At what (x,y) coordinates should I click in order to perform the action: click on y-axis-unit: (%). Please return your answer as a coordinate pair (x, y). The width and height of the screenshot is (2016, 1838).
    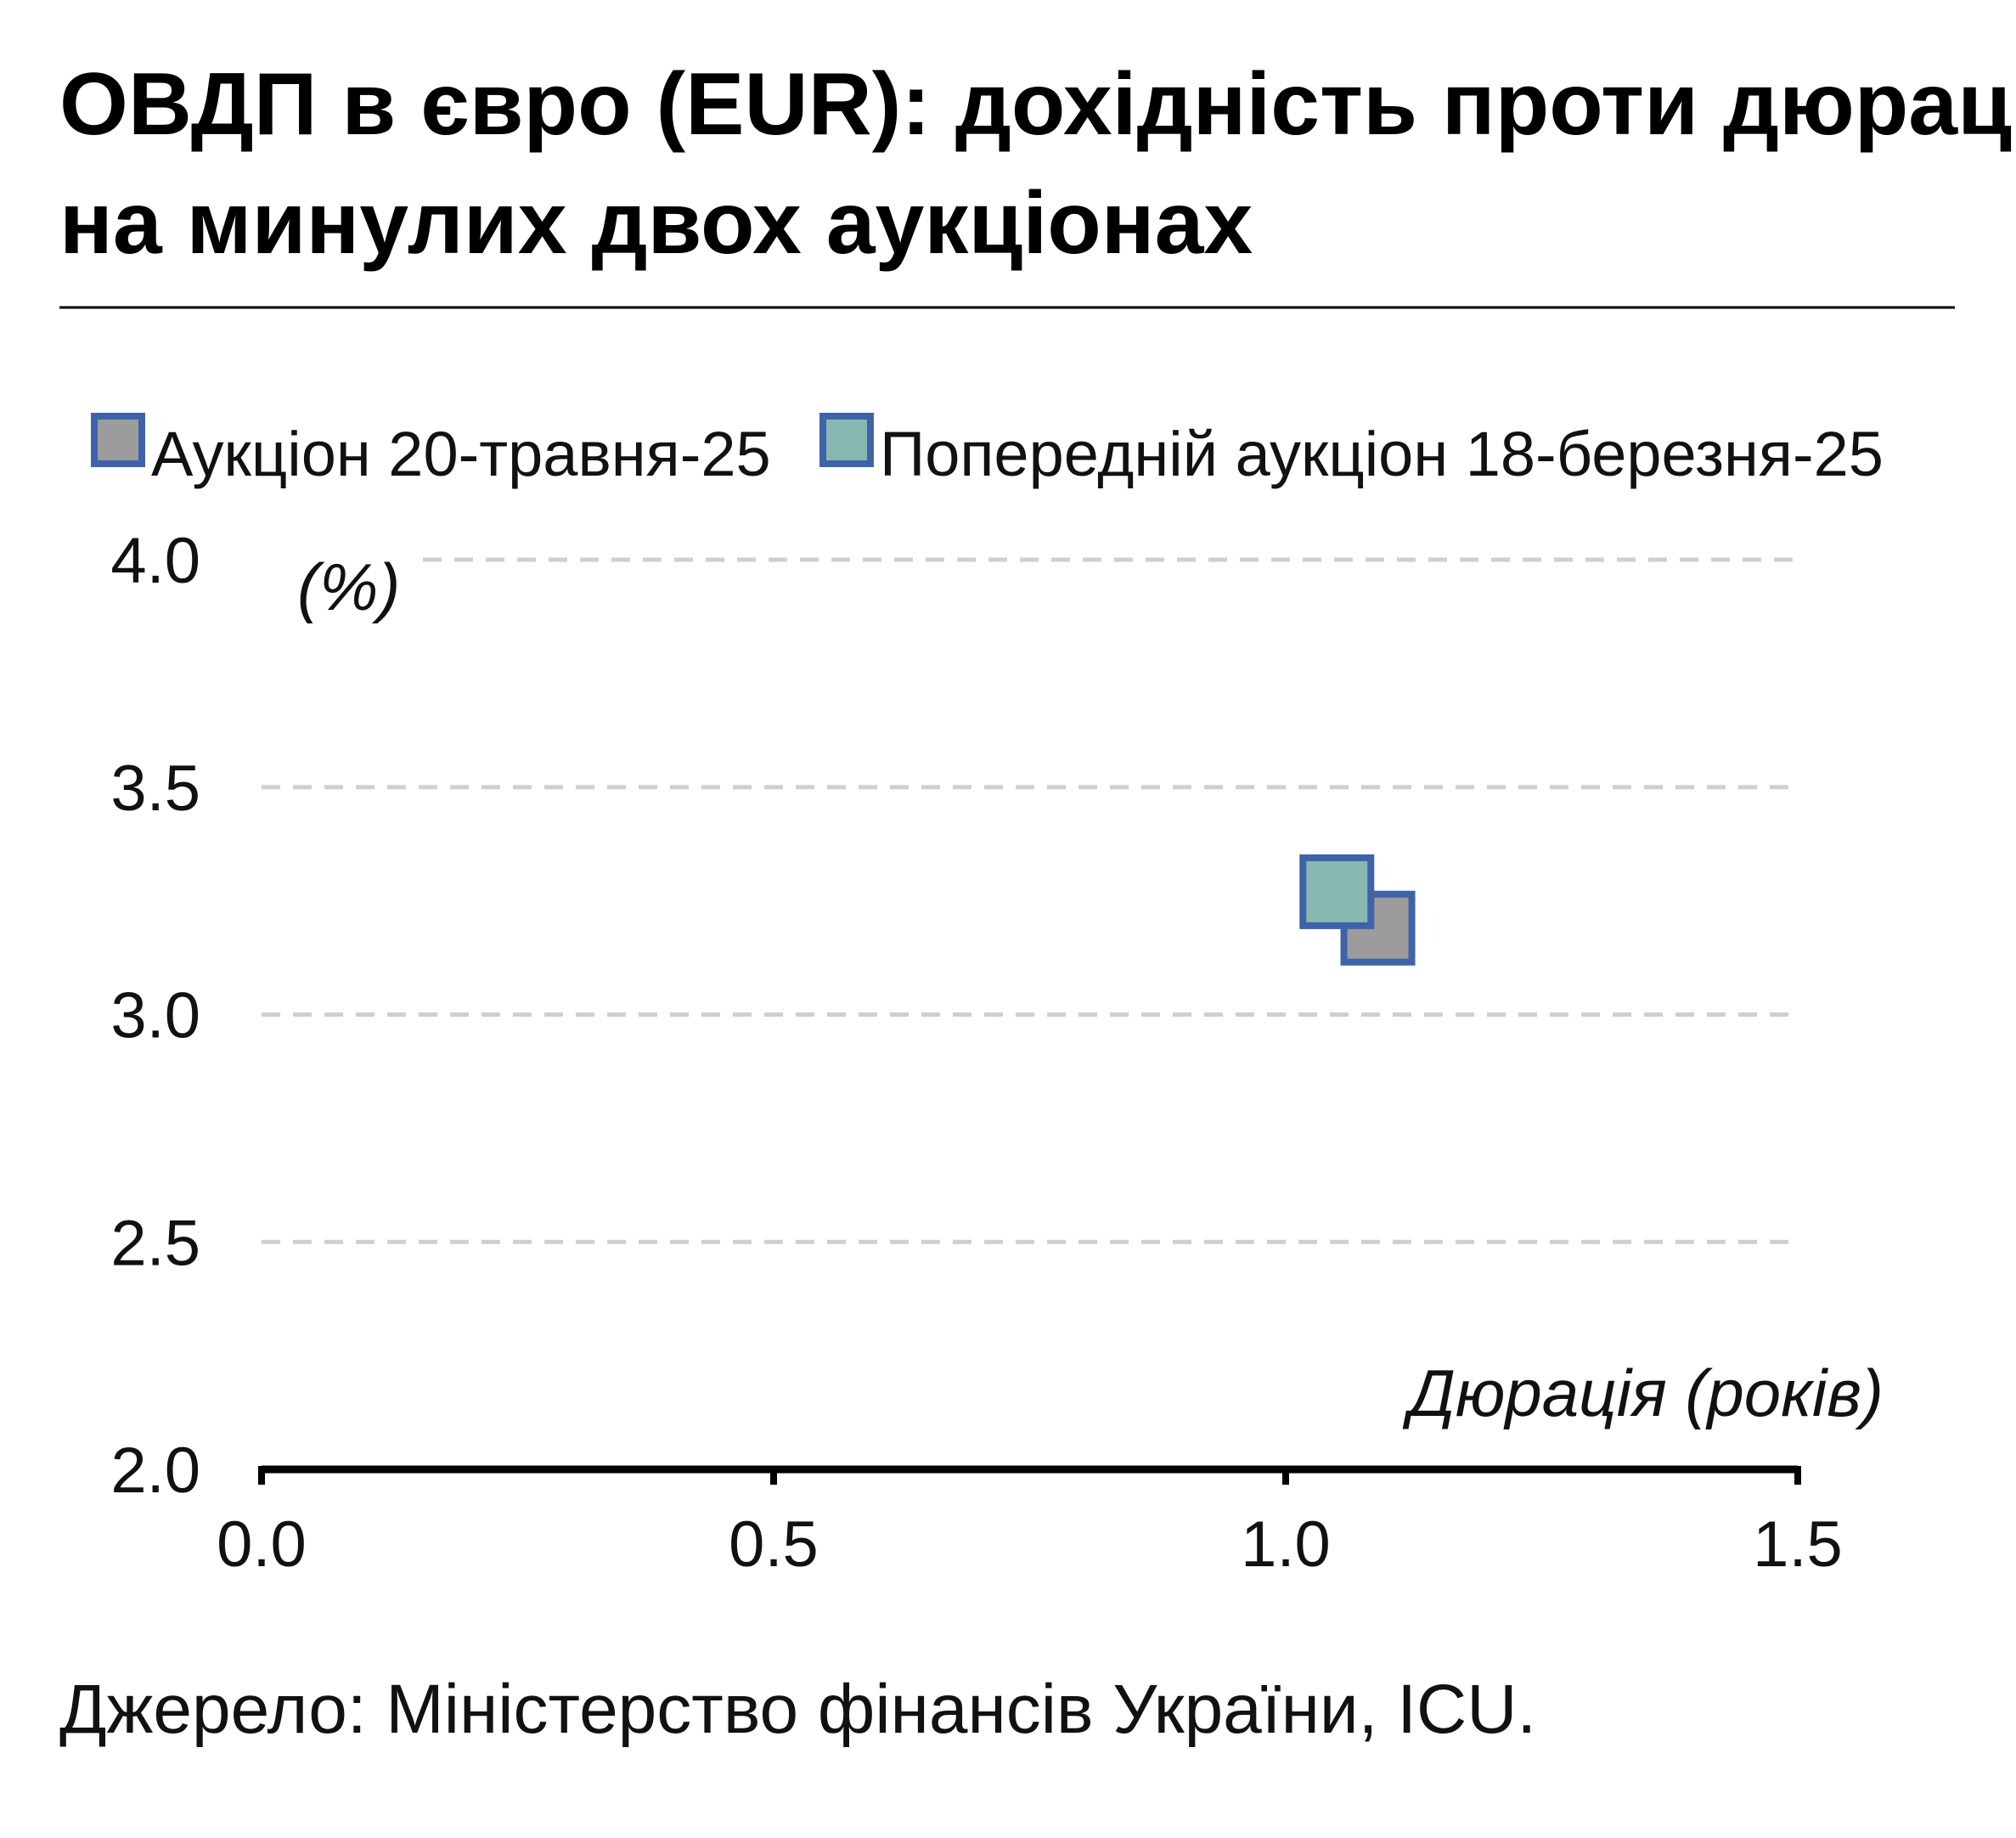
    Looking at the image, I should click on (348, 587).